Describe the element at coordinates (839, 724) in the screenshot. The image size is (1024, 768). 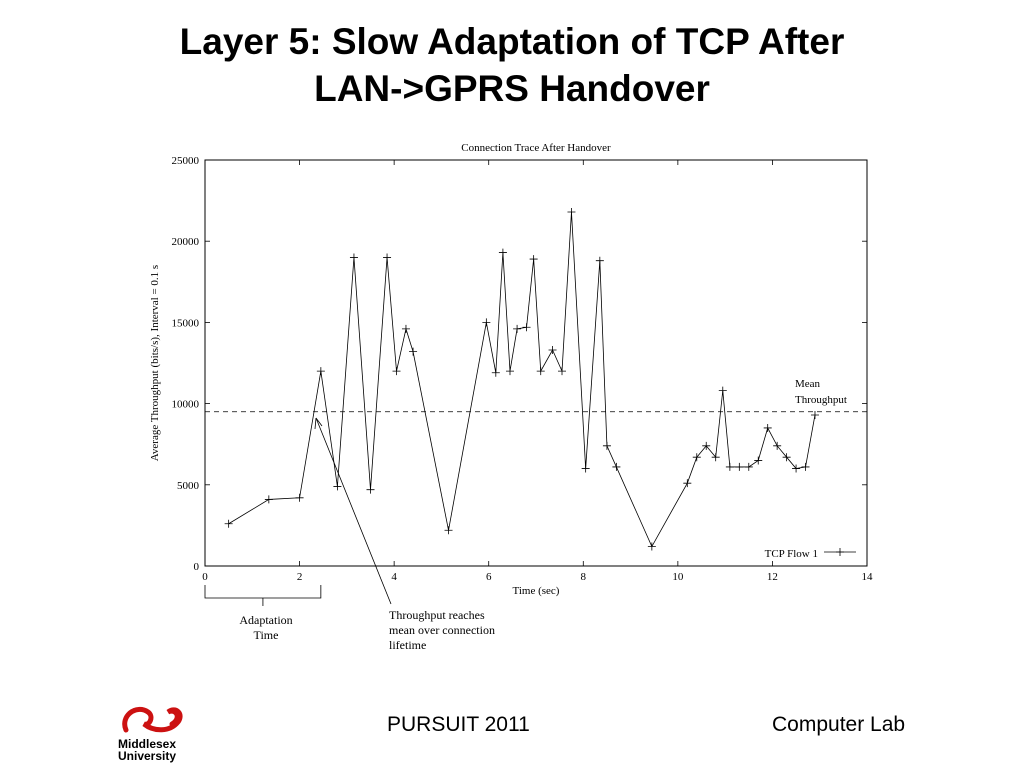
I see `footer-right-text: Computer Lab` at that location.